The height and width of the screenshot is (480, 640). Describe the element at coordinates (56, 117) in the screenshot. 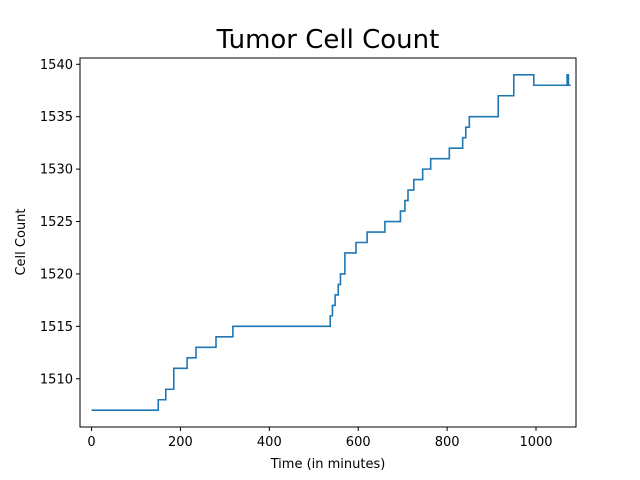

I see `y-tick-label: 1535` at that location.